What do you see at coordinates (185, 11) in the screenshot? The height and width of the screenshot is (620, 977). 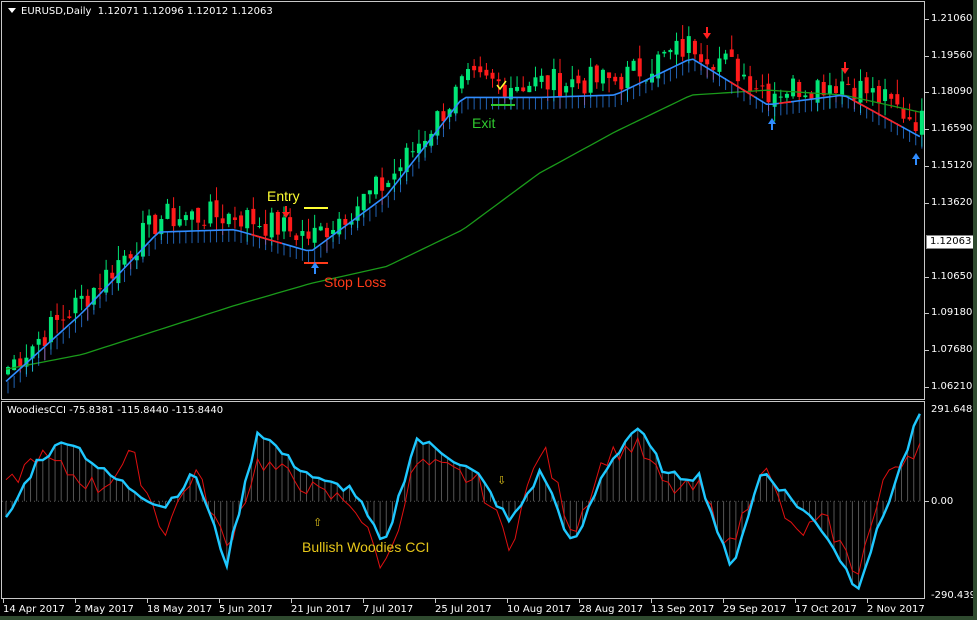 I see `ohlc-values: 1.12071 1.12096 1.12012 1.12063` at bounding box center [185, 11].